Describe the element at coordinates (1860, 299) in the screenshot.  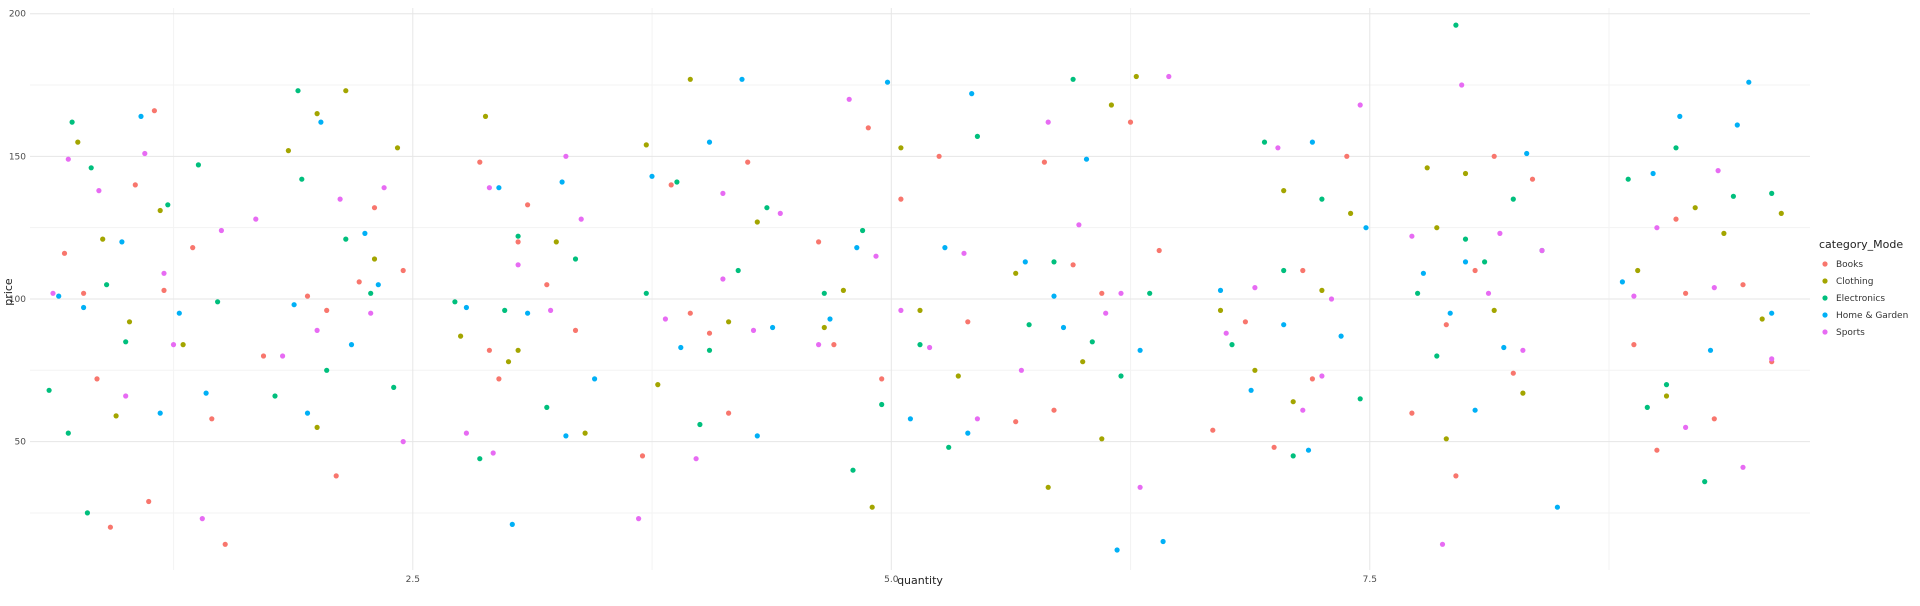
I see `legend-label: Electronics` at that location.